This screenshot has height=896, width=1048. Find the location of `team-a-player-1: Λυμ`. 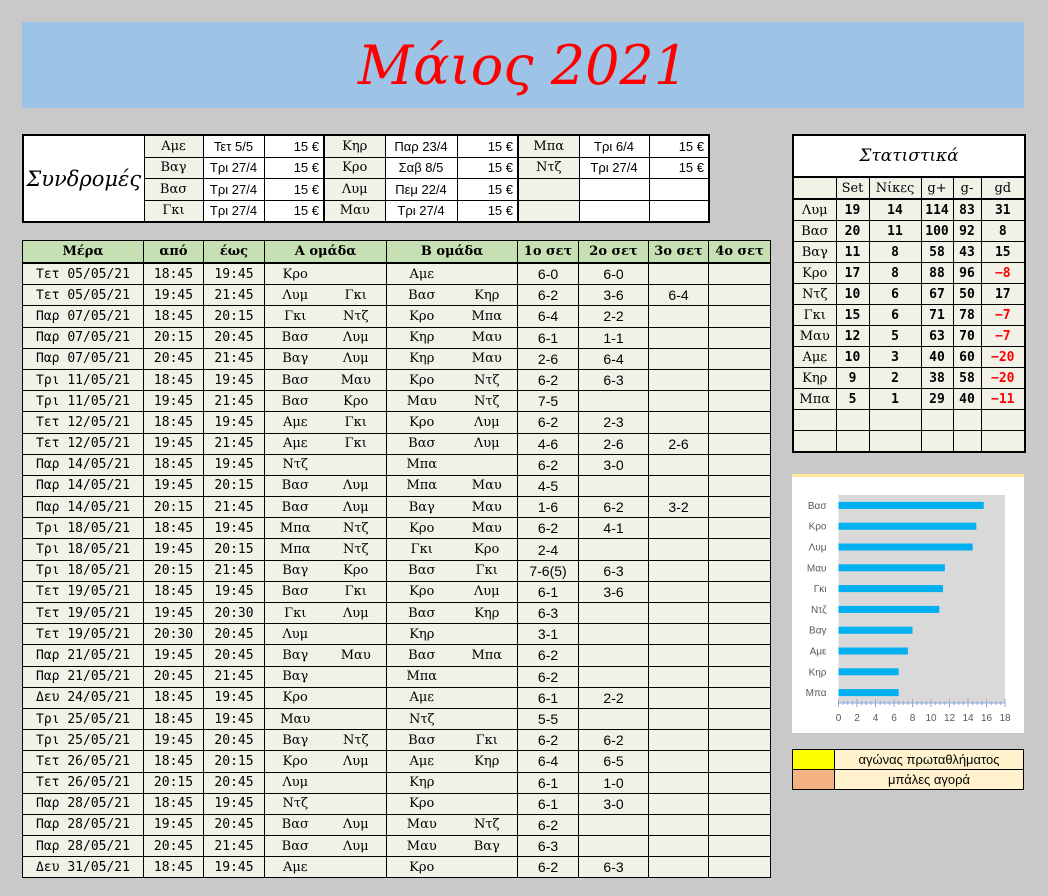

team-a-player-1: Λυμ is located at coordinates (295, 782).